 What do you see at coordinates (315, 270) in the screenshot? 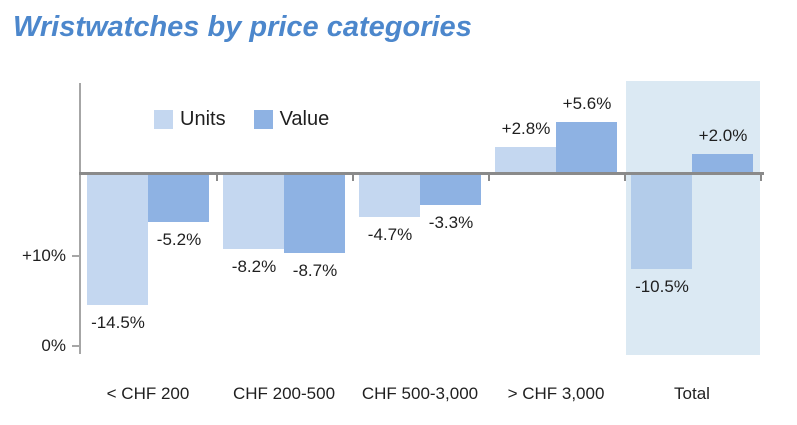
I see `bar-value-label: -8.7%` at bounding box center [315, 270].